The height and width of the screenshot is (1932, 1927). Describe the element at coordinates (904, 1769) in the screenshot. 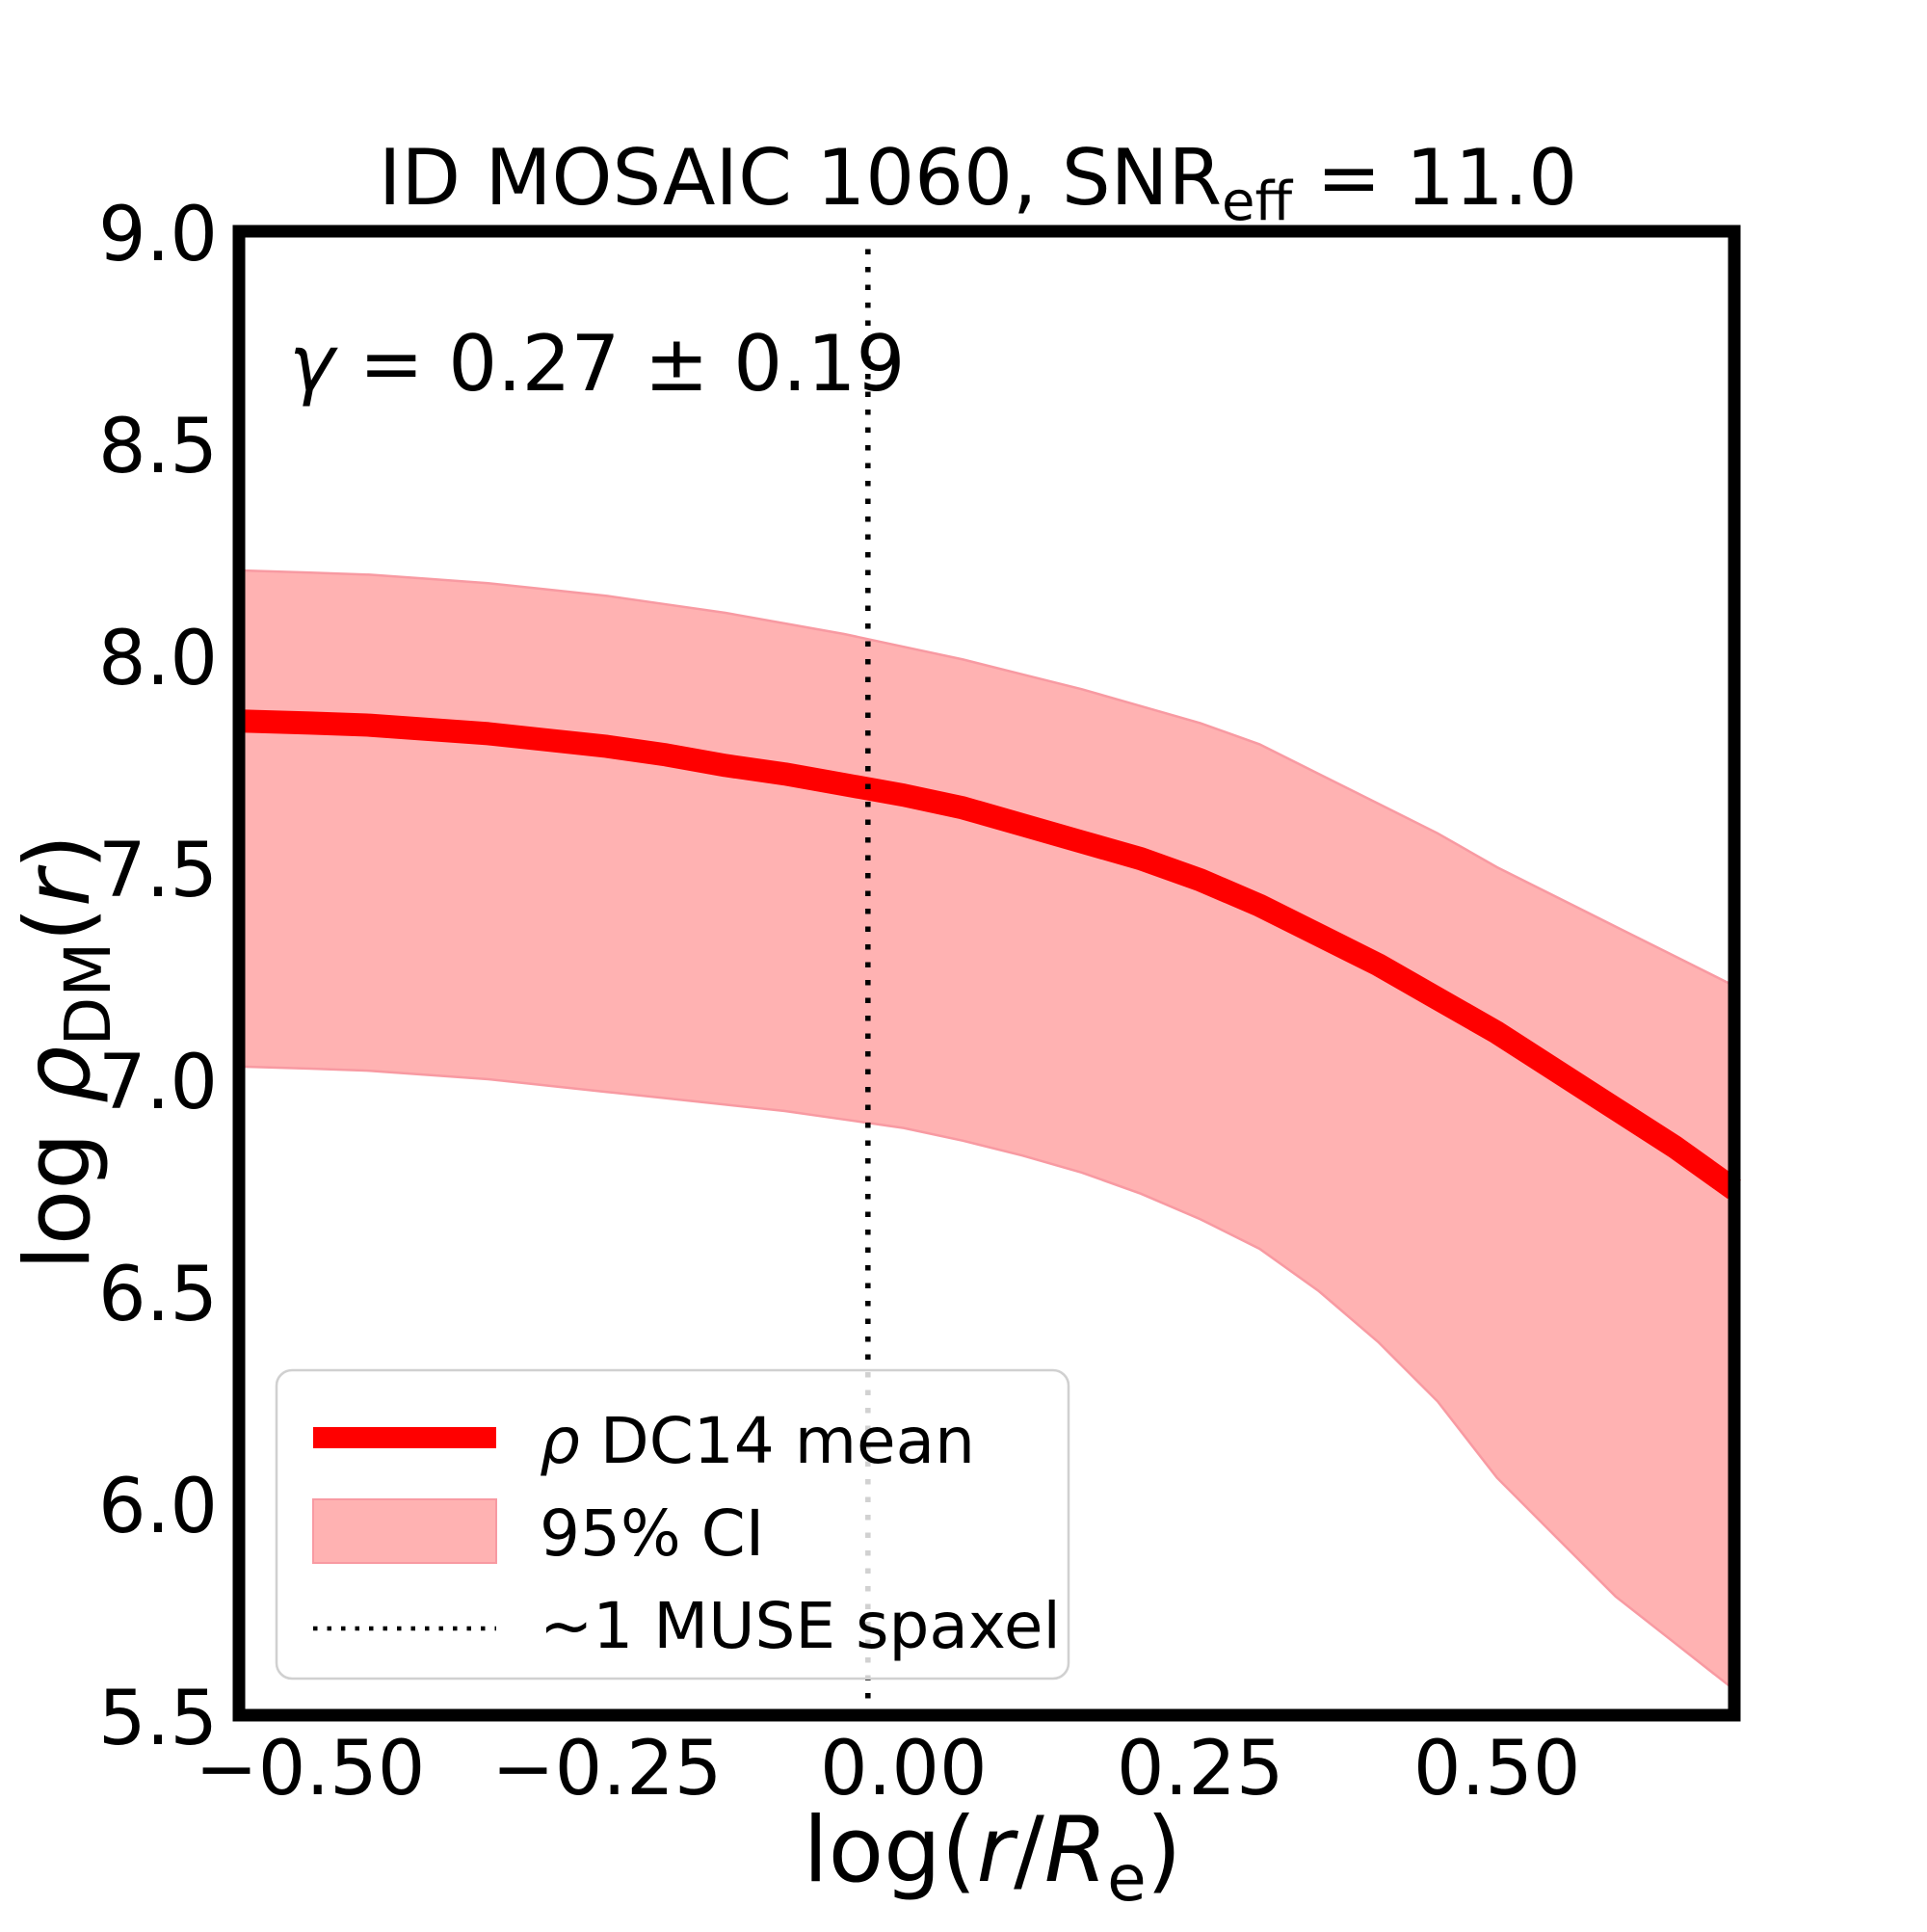

I see `x-tick-label: 0.00` at that location.